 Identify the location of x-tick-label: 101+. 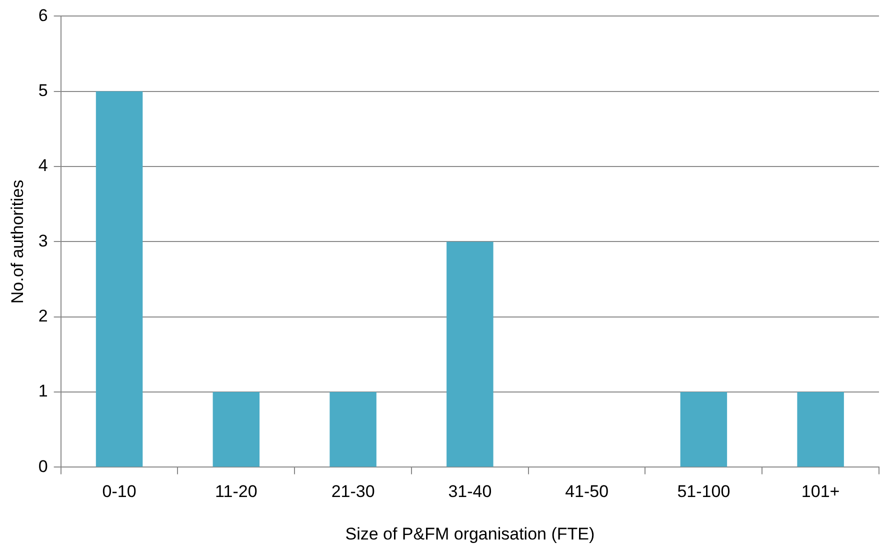
(820, 492).